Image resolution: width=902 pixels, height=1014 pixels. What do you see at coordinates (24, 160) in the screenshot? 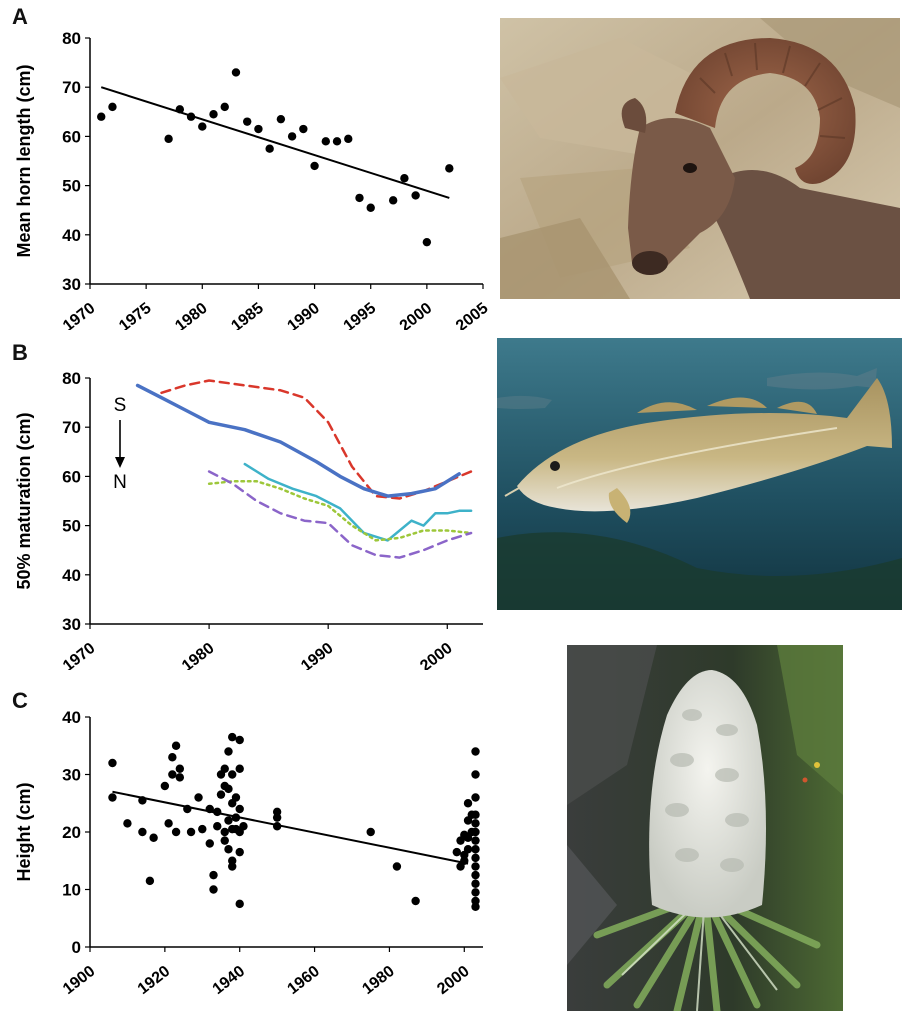
I see `y-axis-label: Mean horn length (cm)` at bounding box center [24, 160].